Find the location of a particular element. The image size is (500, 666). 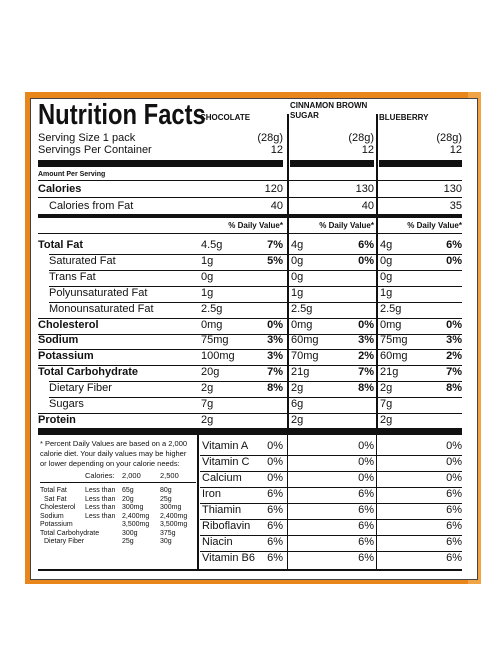

calories-value-2: 130 is located at coordinates (452, 189).